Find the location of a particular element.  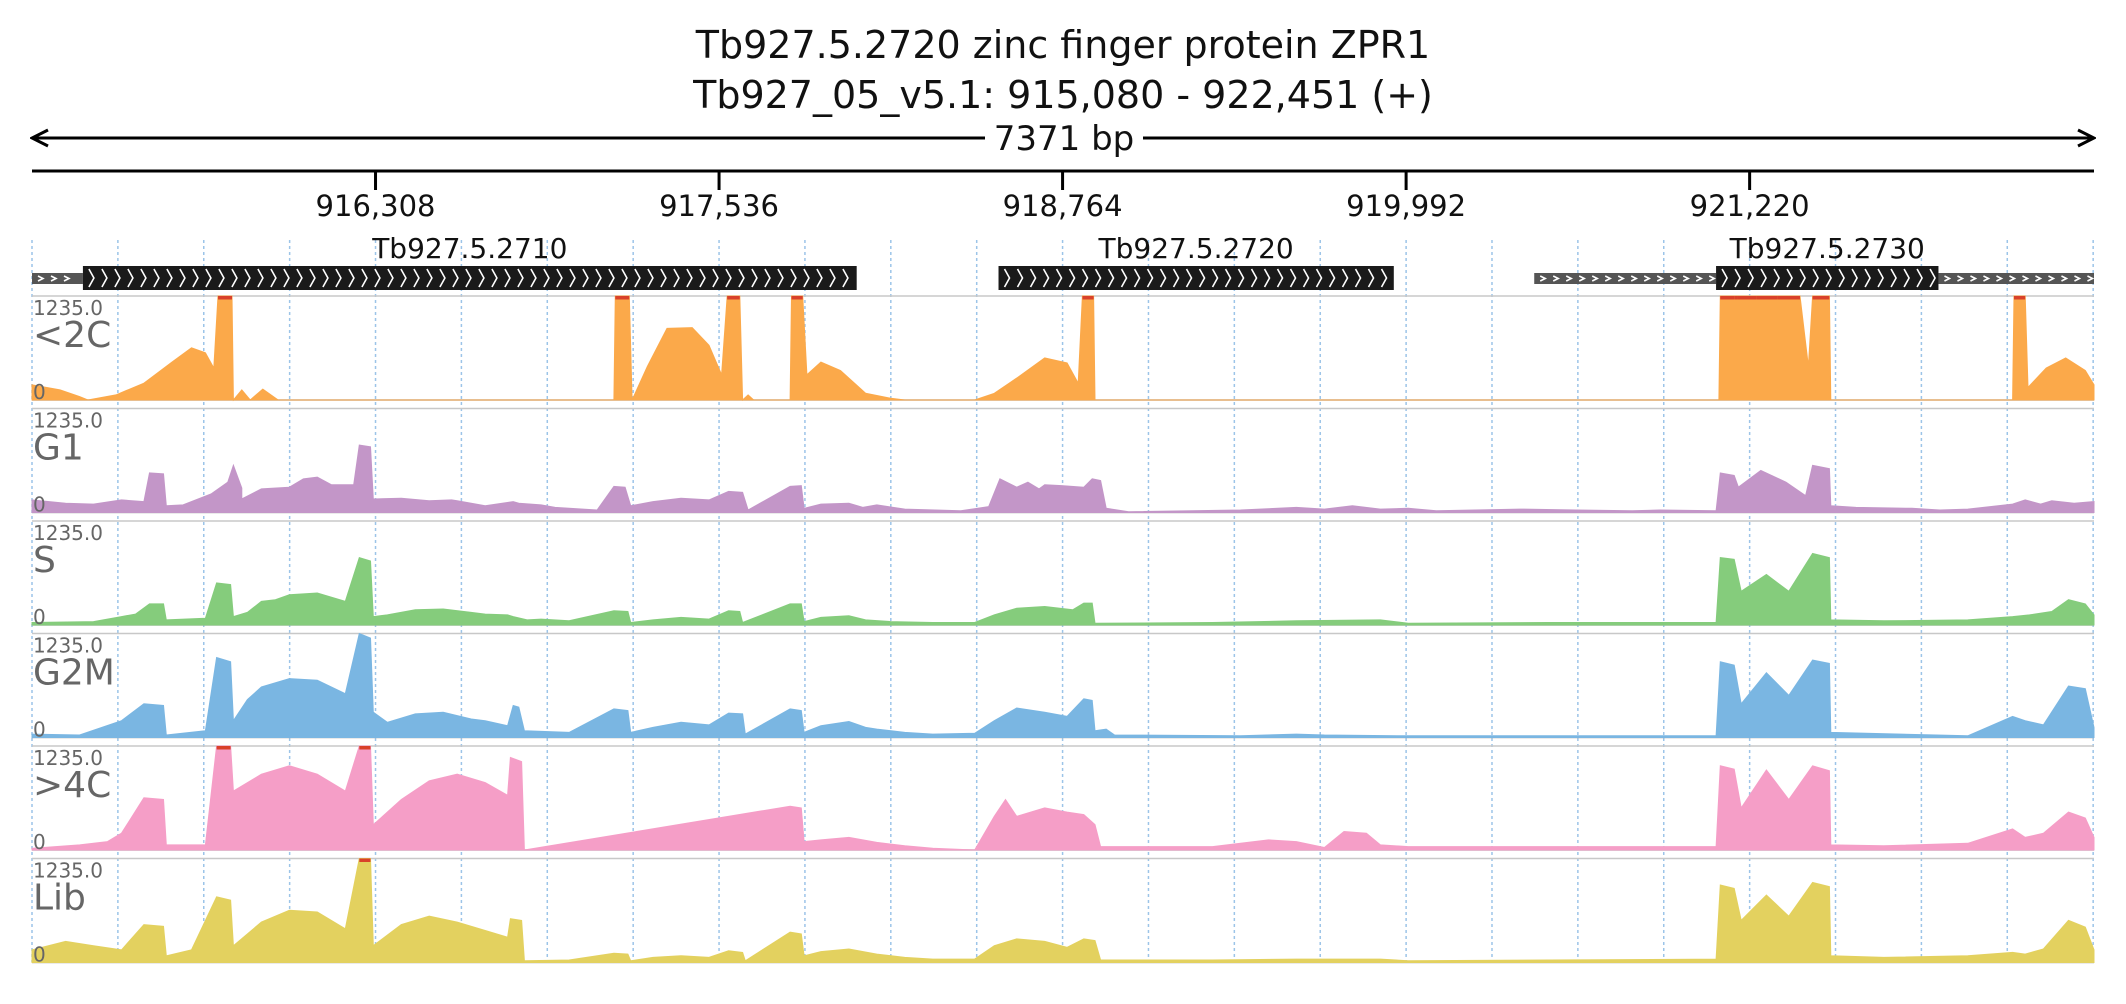

track-3-ymax-label: 1235.0 is located at coordinates (68, 646).